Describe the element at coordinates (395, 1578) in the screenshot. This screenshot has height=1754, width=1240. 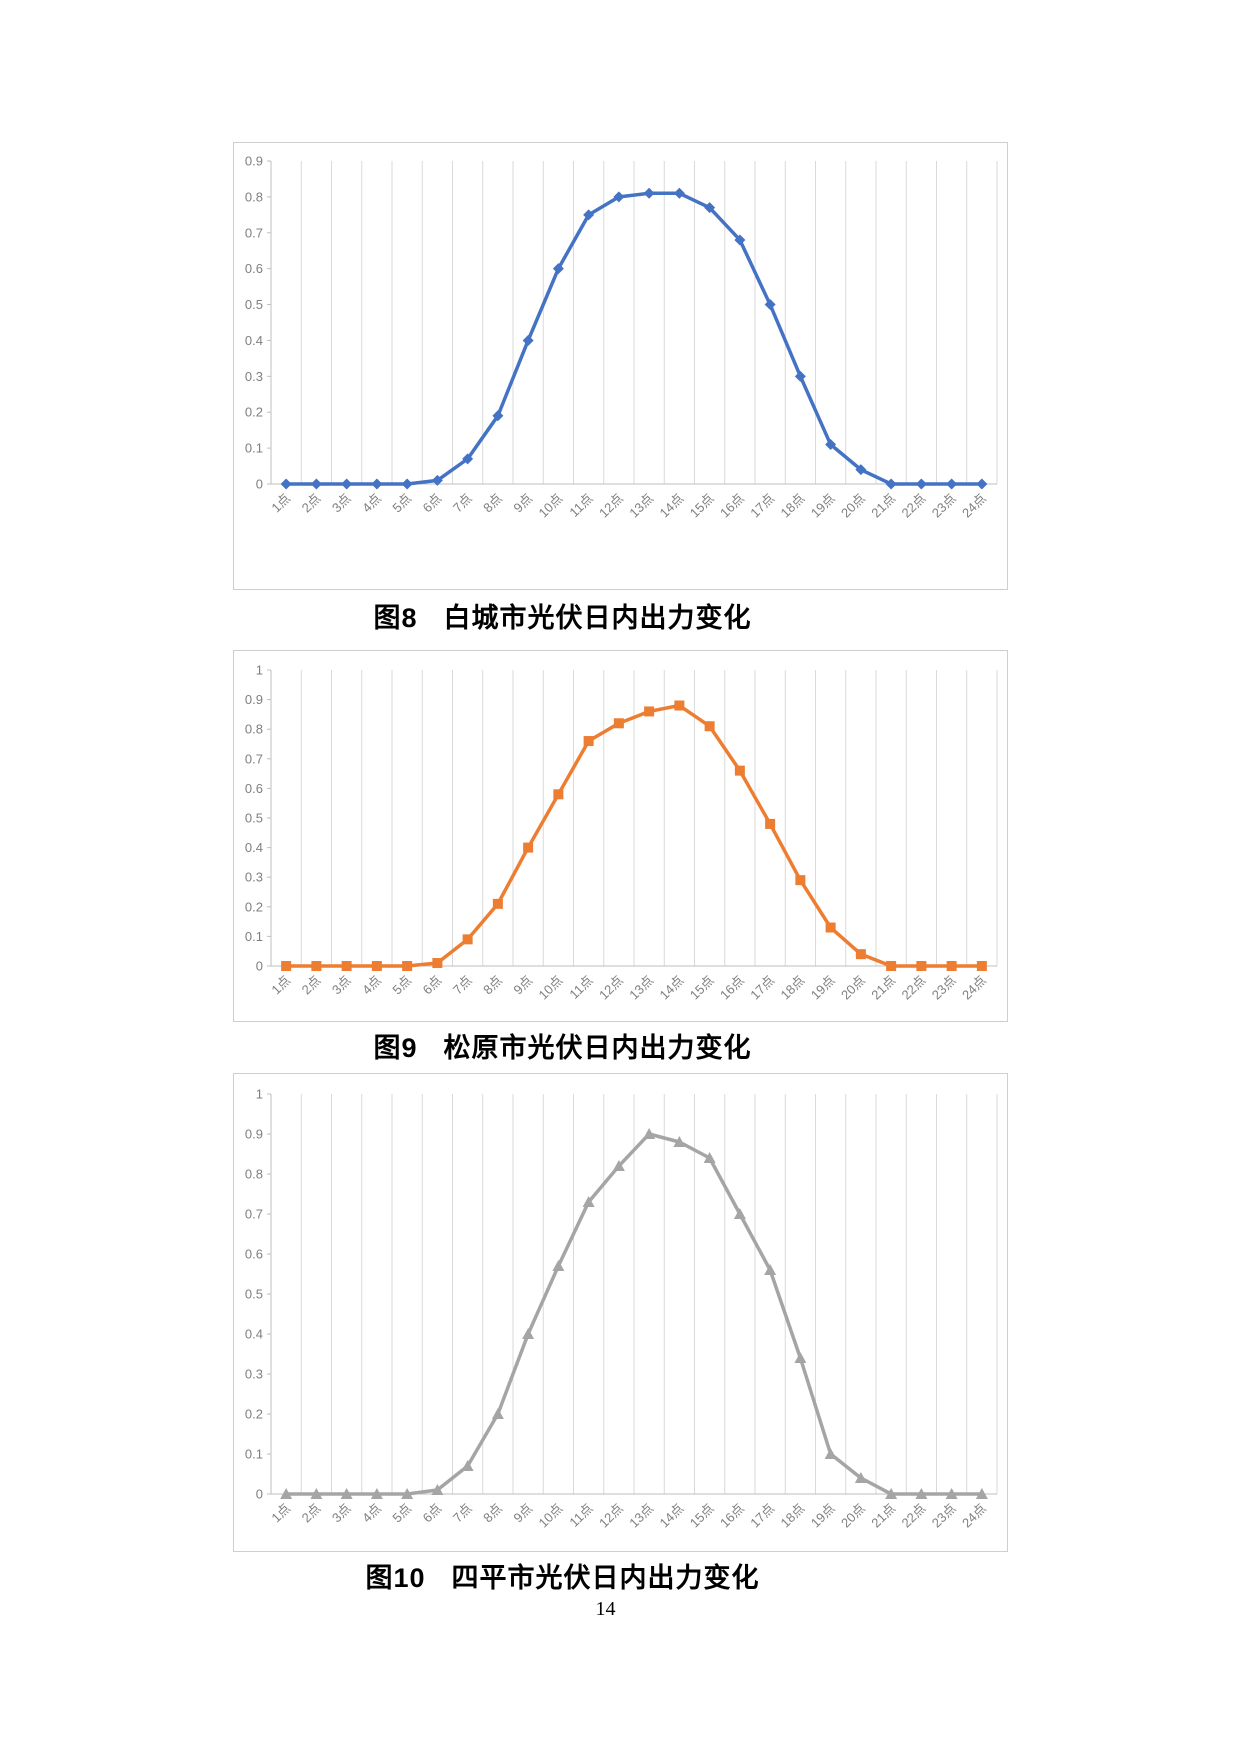
I see `figure10-caption-label: 图10` at that location.